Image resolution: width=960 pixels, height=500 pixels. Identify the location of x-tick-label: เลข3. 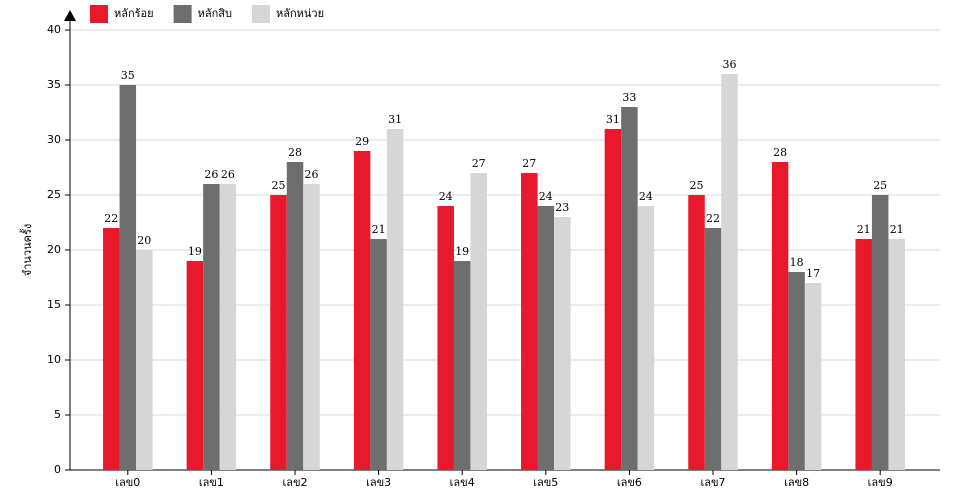
(378, 482).